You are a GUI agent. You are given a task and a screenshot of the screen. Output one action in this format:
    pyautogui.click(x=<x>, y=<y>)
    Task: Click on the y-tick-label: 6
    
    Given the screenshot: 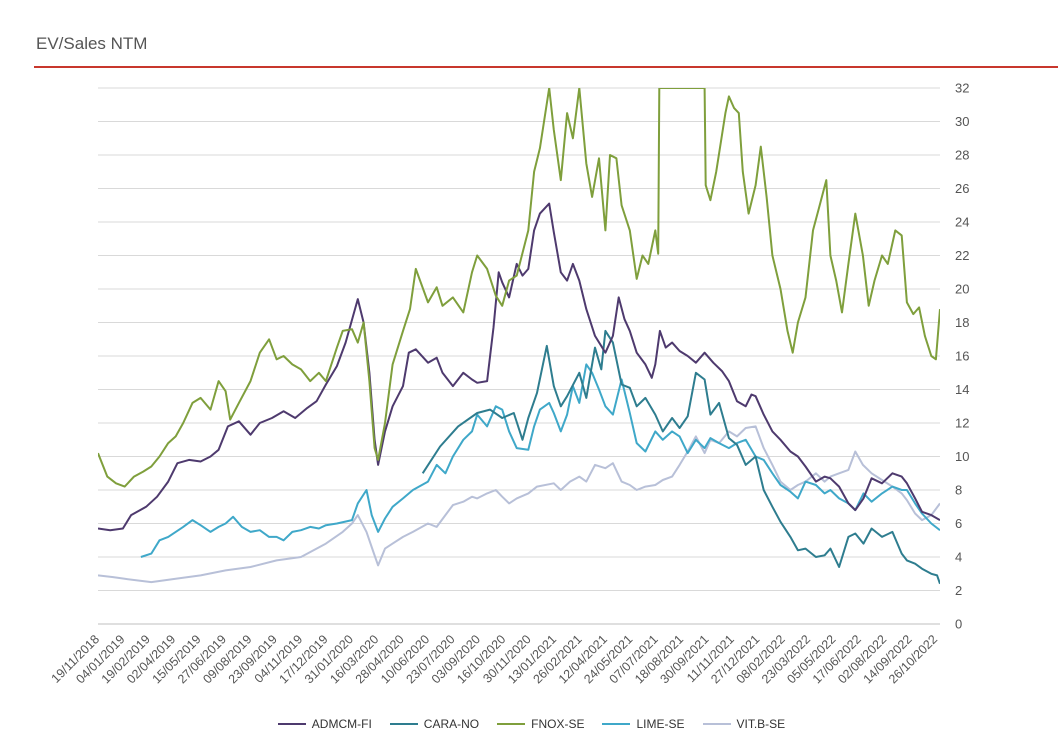 What is the action you would take?
    pyautogui.click(x=958, y=523)
    